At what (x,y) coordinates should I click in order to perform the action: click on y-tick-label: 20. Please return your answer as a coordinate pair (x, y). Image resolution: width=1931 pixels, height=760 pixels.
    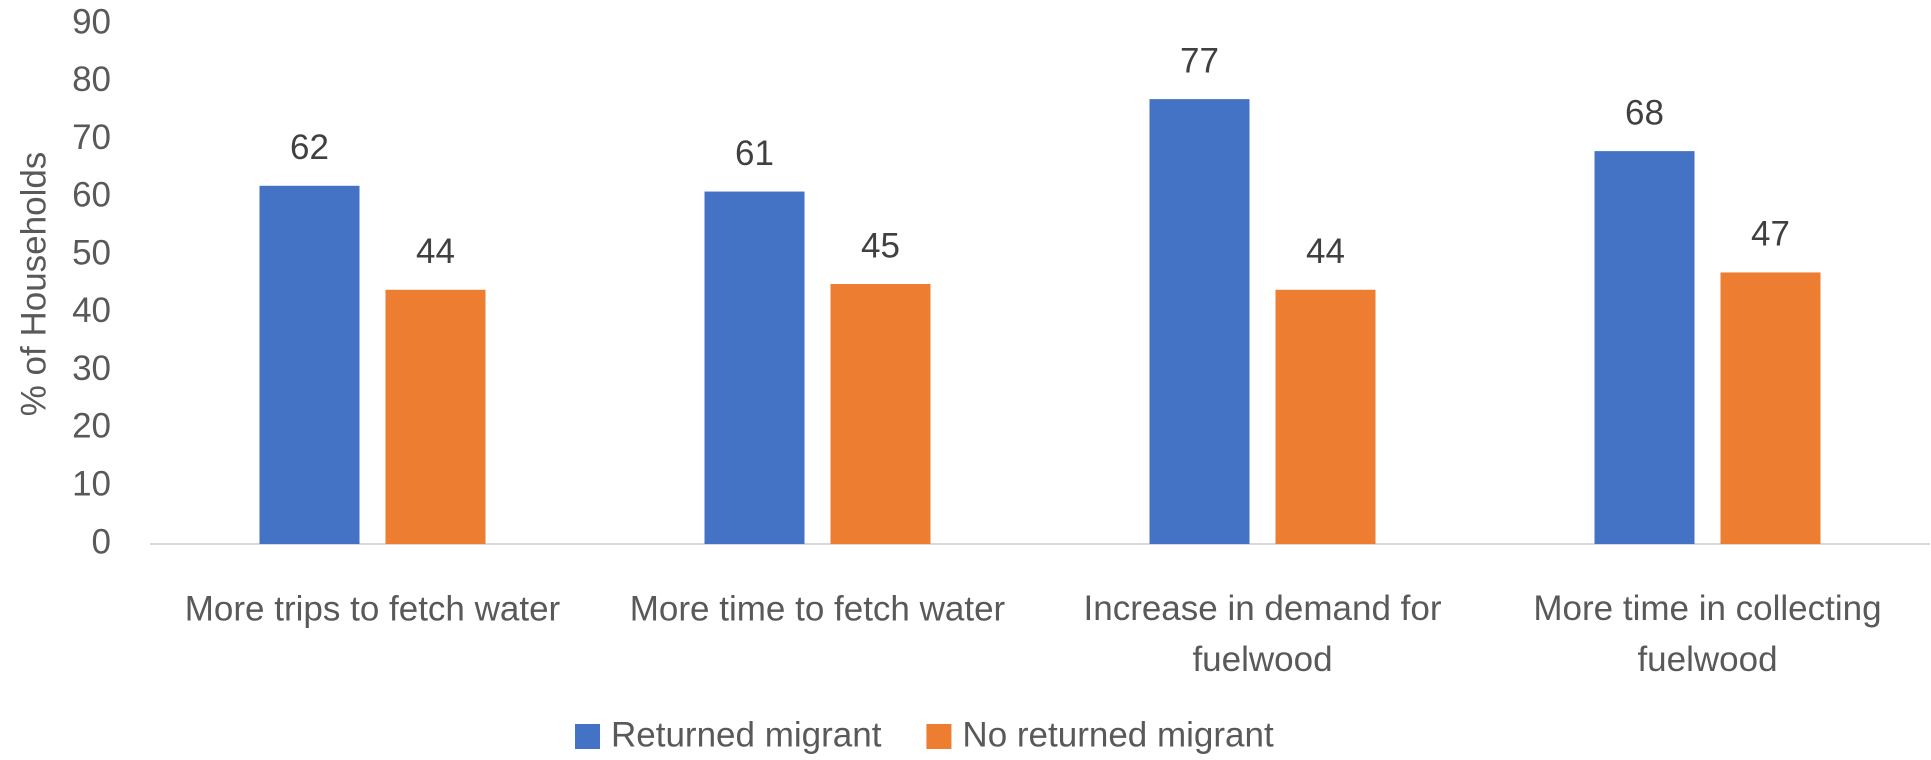
    Looking at the image, I should click on (91, 426).